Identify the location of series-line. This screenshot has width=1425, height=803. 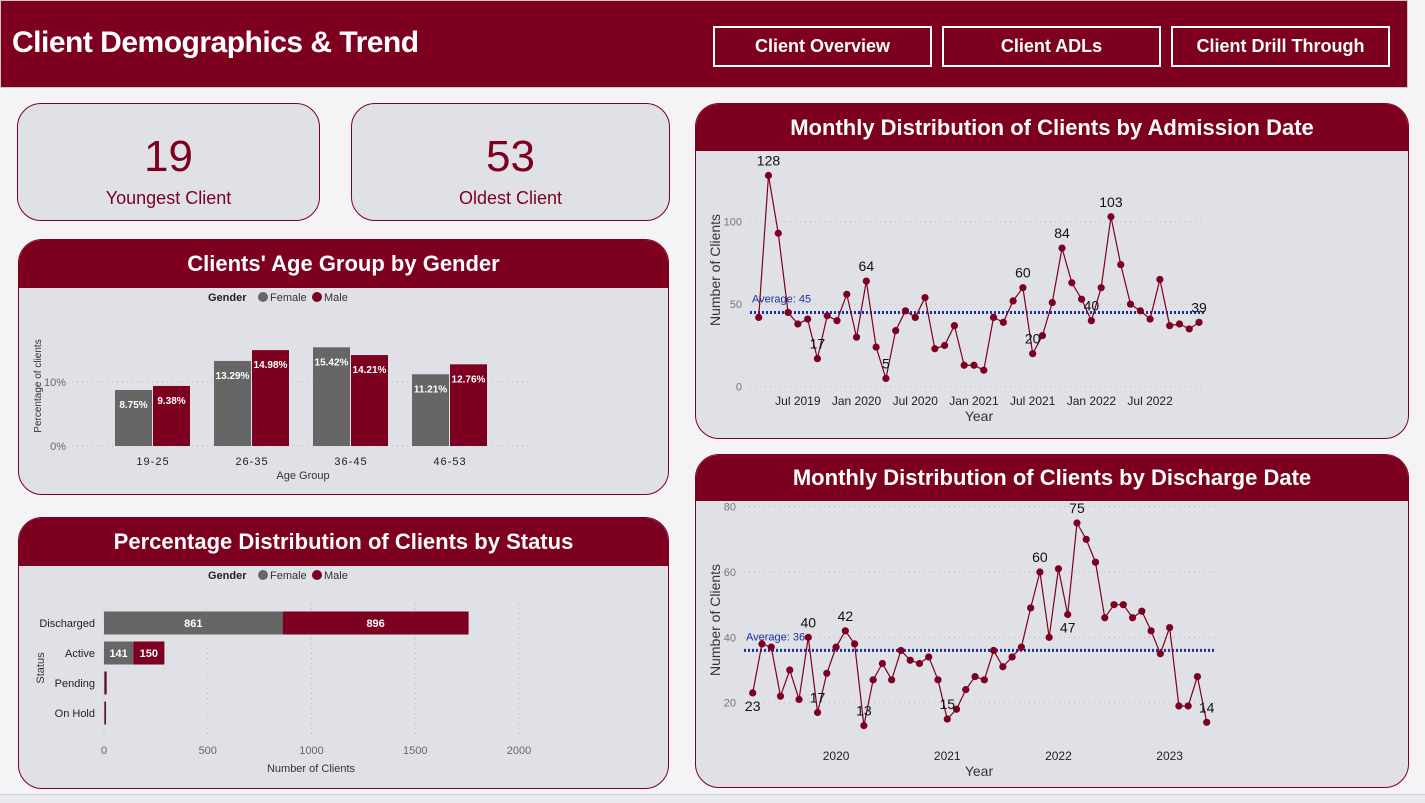
(979, 277).